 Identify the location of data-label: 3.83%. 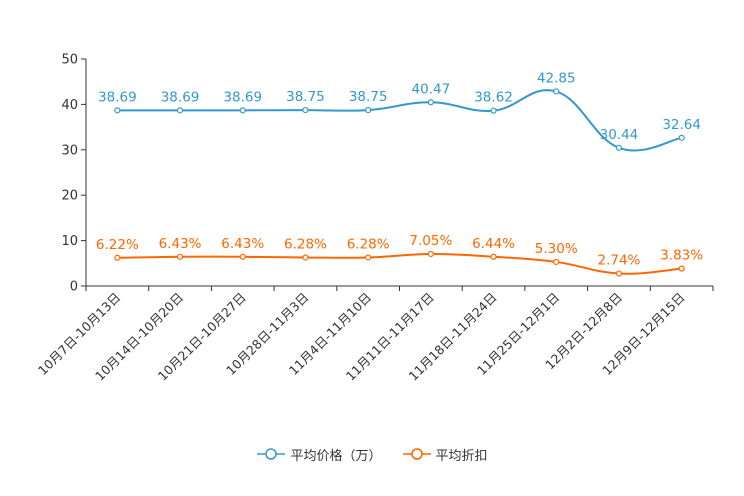
(681, 256).